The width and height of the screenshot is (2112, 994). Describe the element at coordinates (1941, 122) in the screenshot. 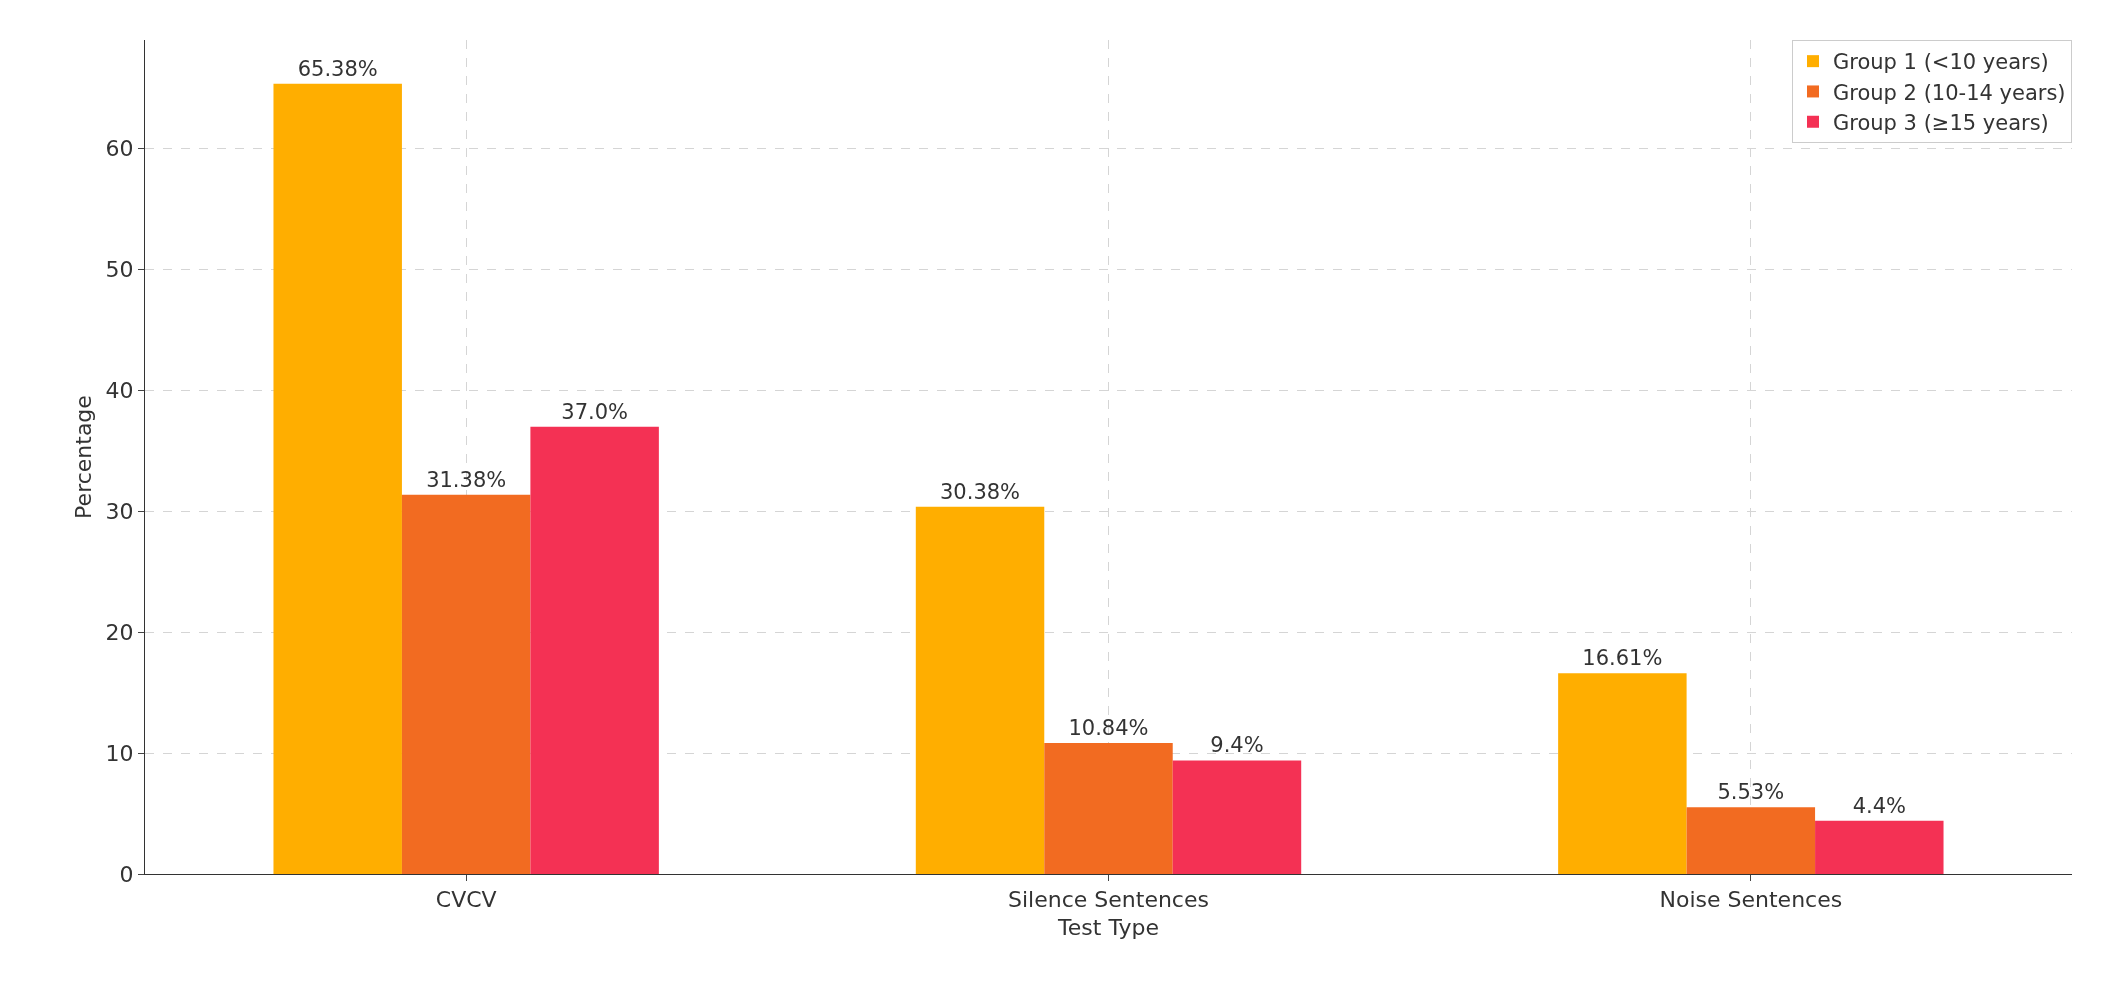

I see `legend-label: Group 3 (≥15 years)` at that location.